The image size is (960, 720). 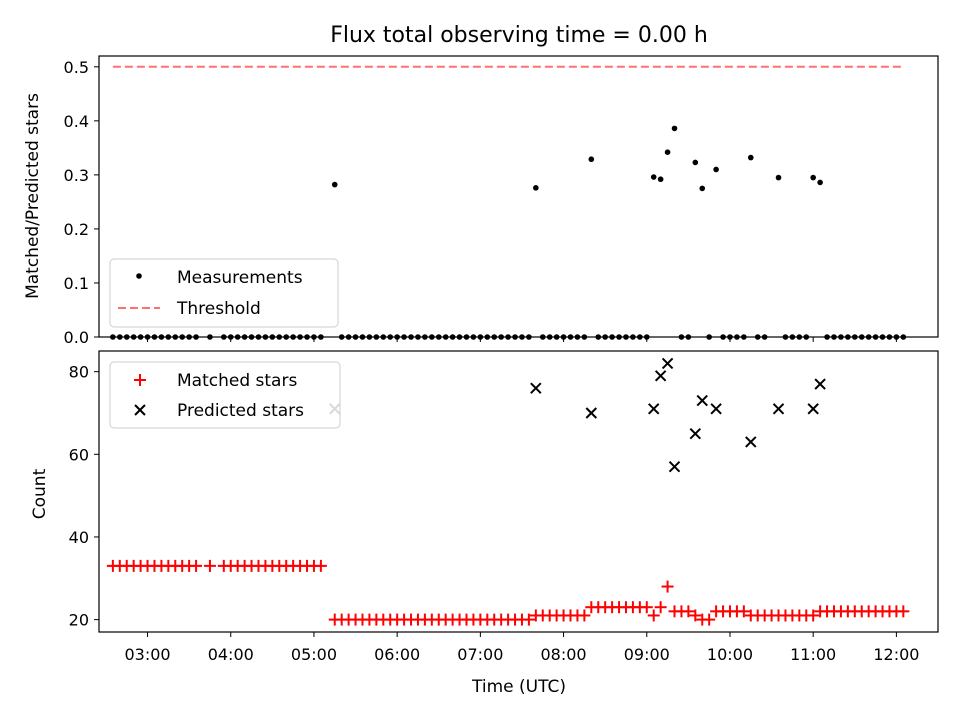 I want to click on x-tick-label: 03:00, so click(x=147, y=654).